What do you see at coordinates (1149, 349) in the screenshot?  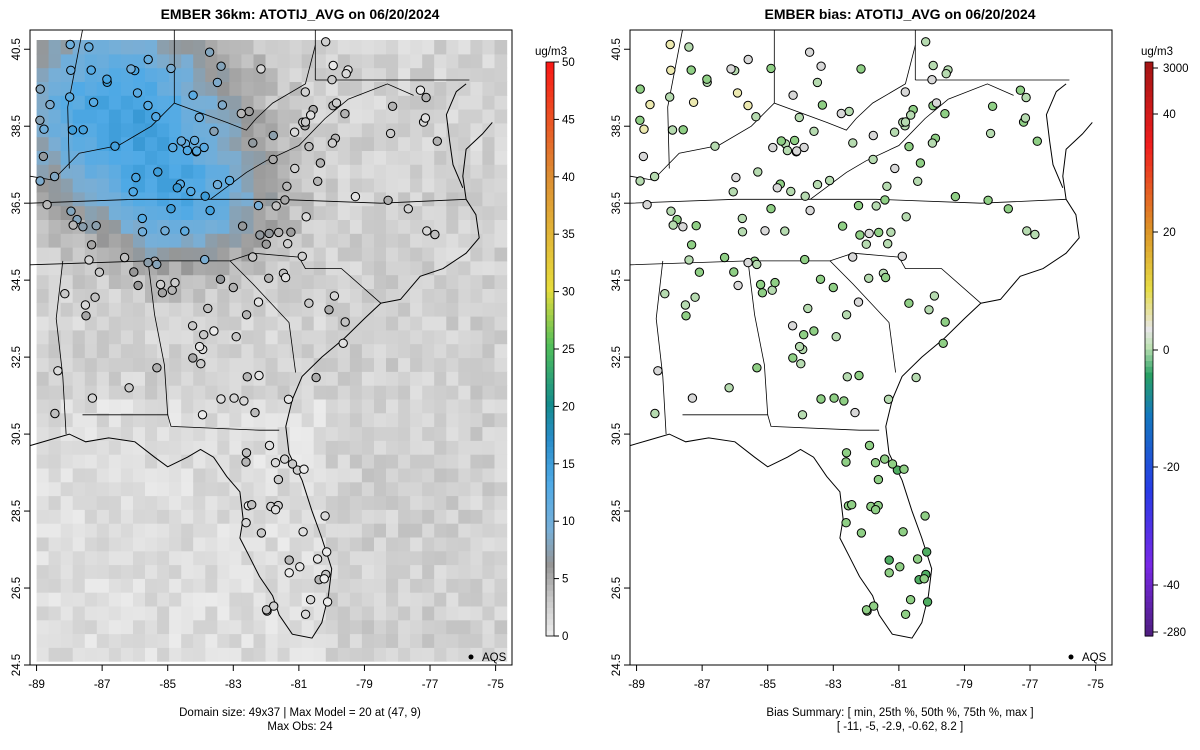 I see `colorbar-frame` at bounding box center [1149, 349].